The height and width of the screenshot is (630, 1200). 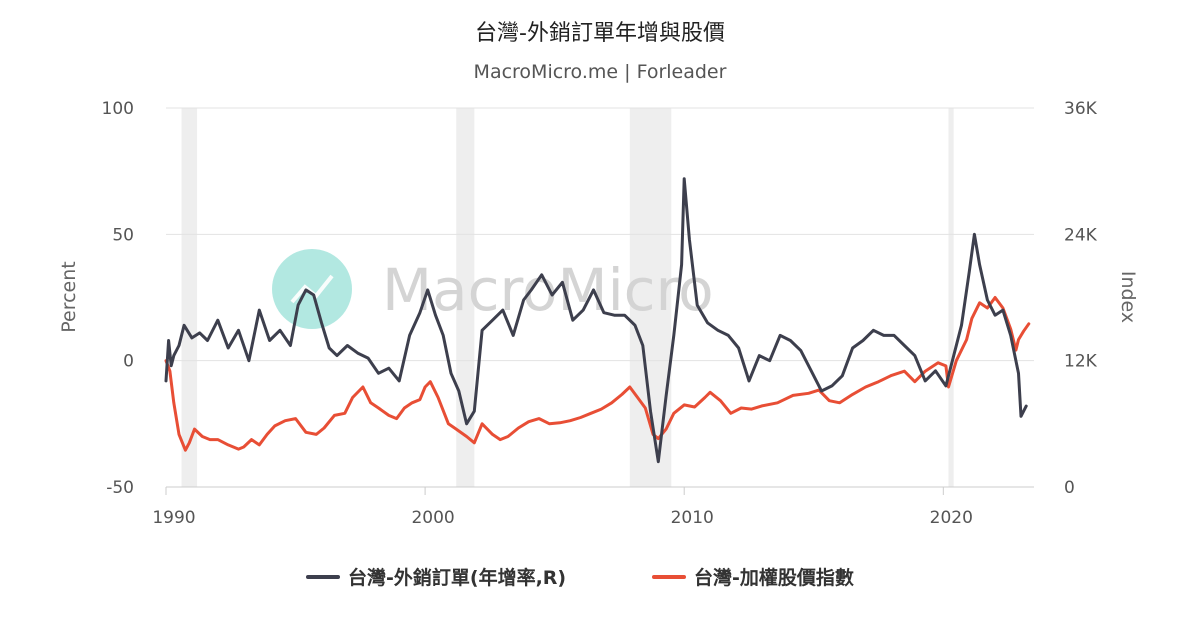 I want to click on legend-label-index: 台灣-加權股價指數, so click(x=774, y=577).